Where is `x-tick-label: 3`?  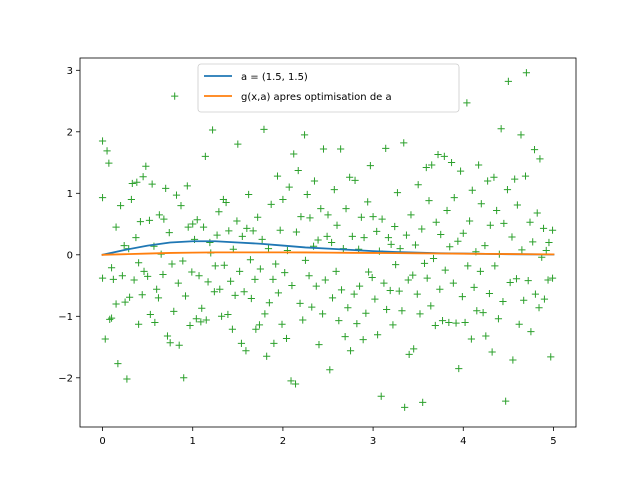 x-tick-label: 3 is located at coordinates (373, 441).